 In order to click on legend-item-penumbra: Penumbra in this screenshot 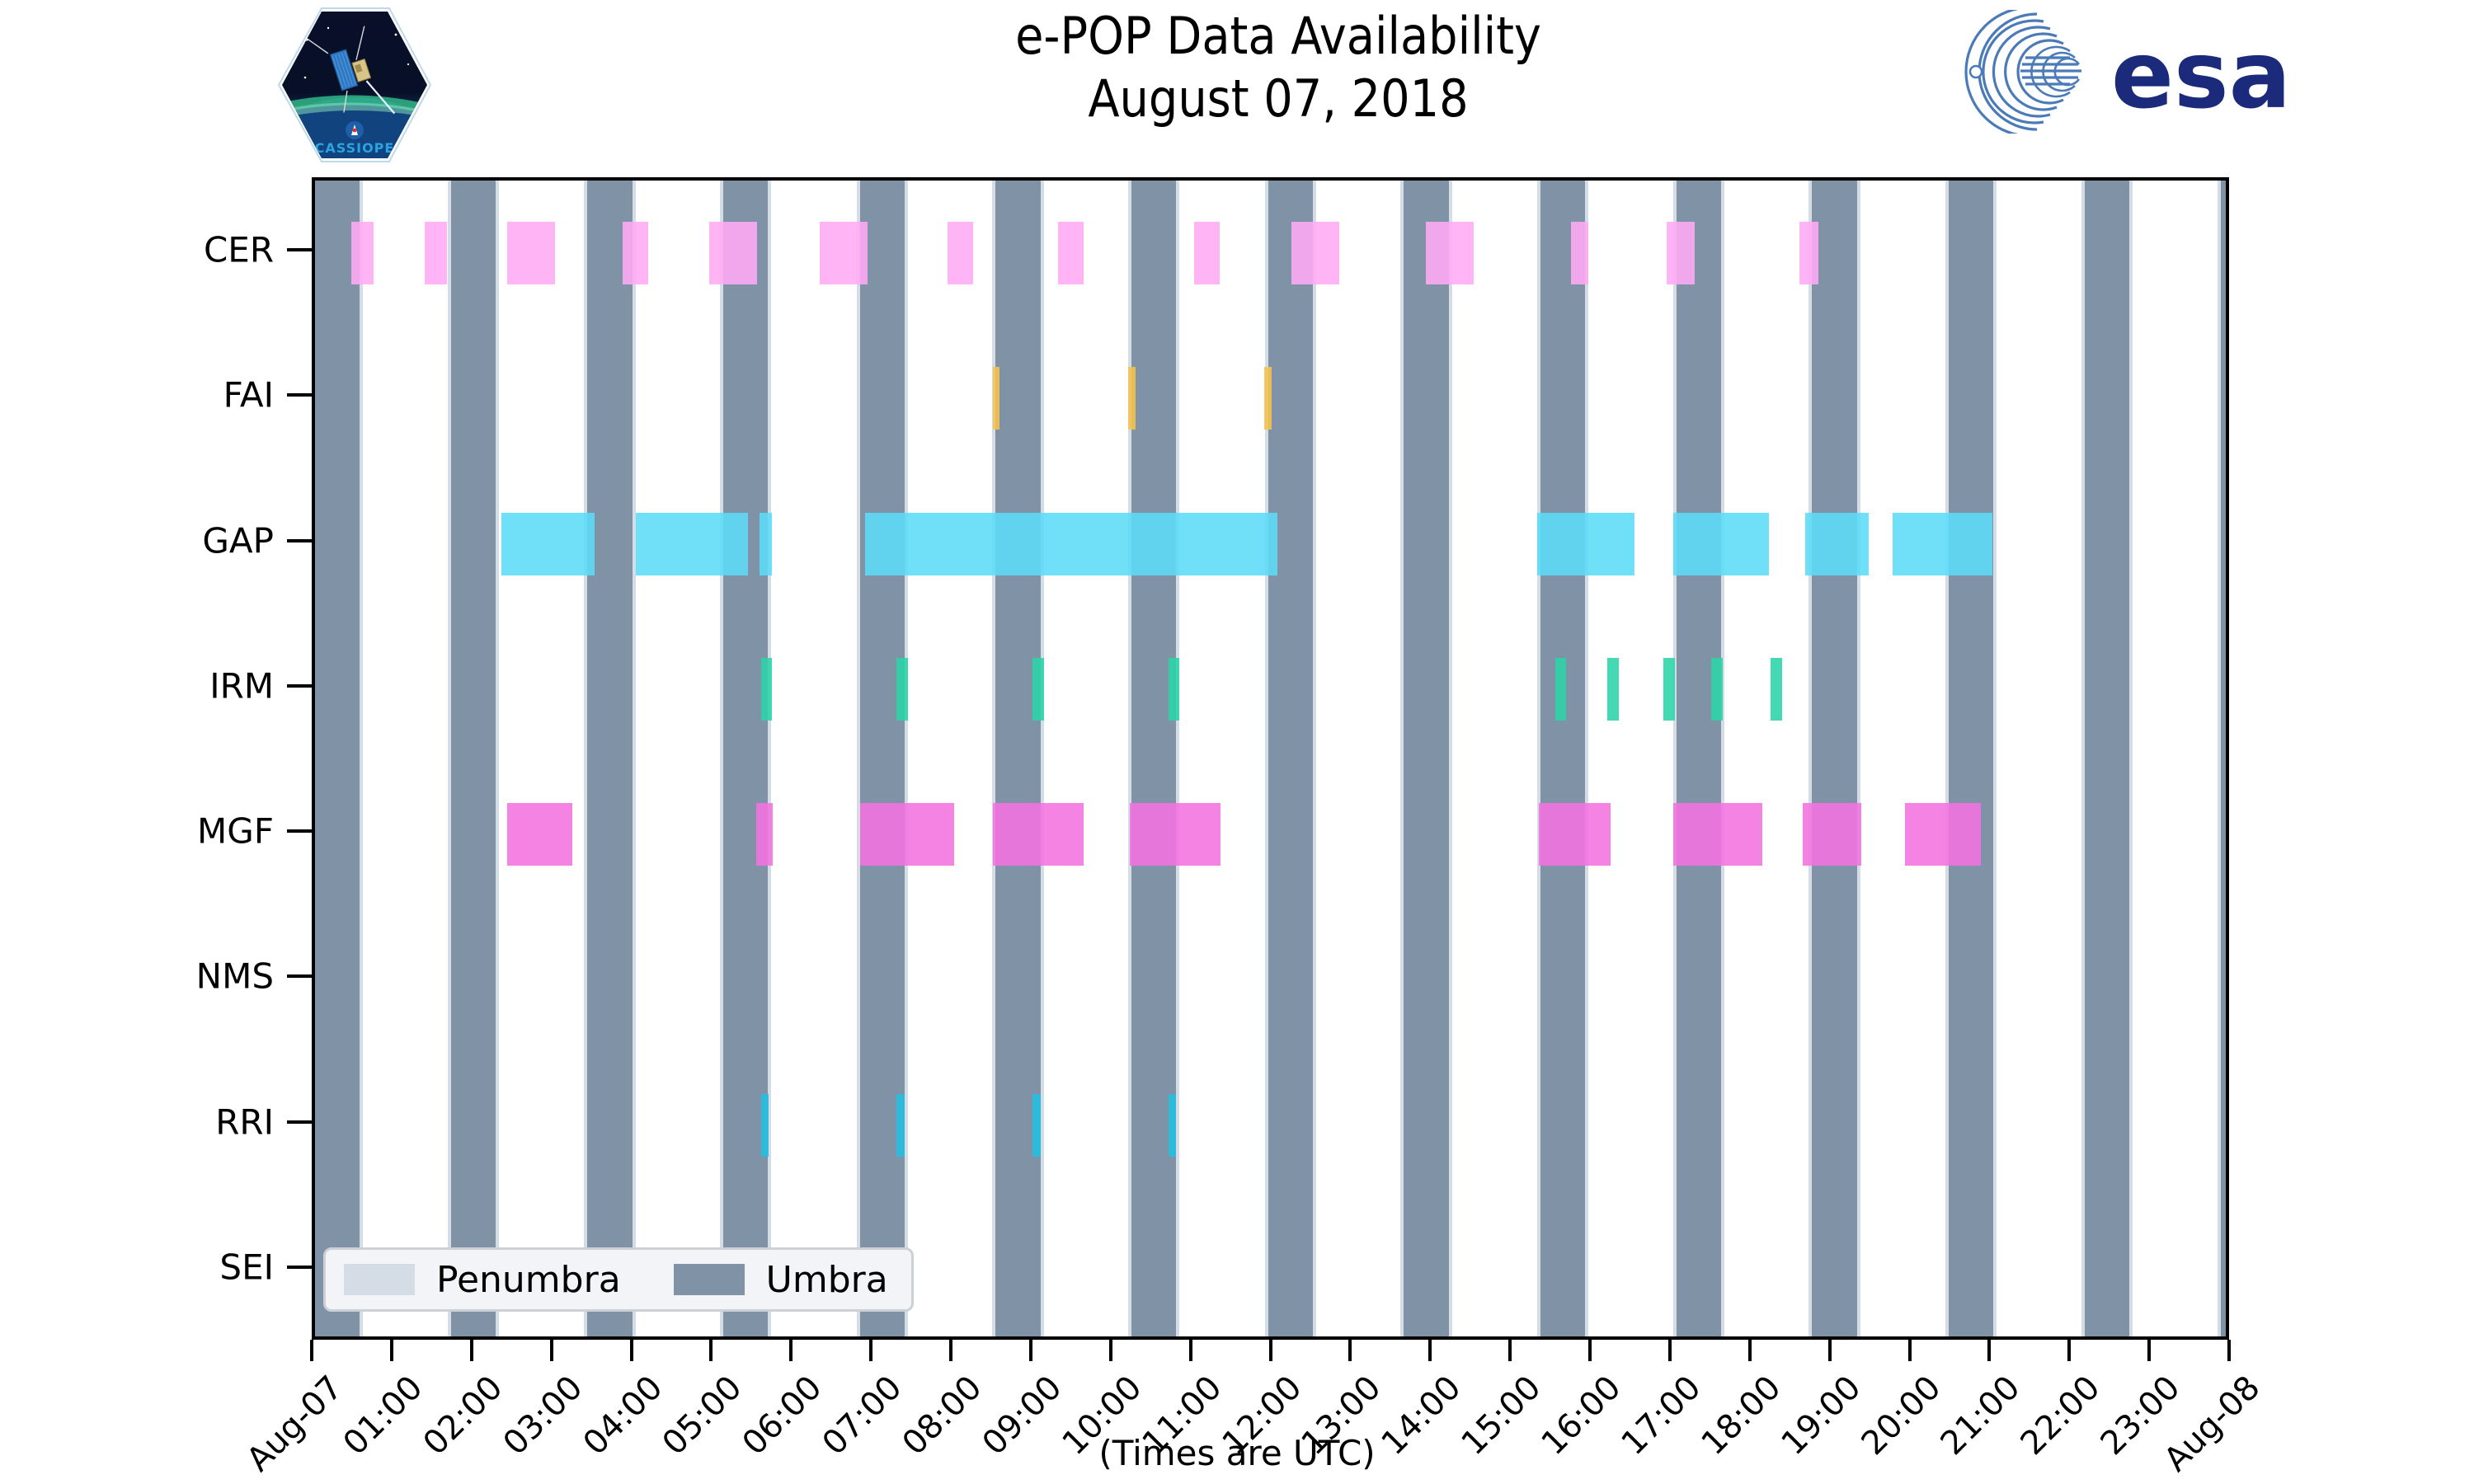, I will do `click(509, 1280)`.